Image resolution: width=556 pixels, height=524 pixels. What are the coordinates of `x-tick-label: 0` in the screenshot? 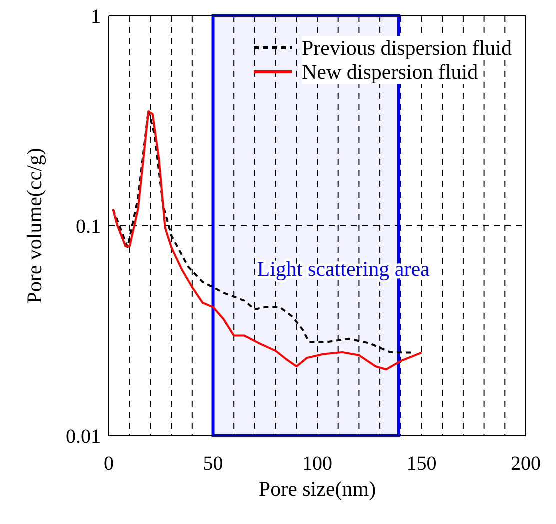 It's located at (109, 464).